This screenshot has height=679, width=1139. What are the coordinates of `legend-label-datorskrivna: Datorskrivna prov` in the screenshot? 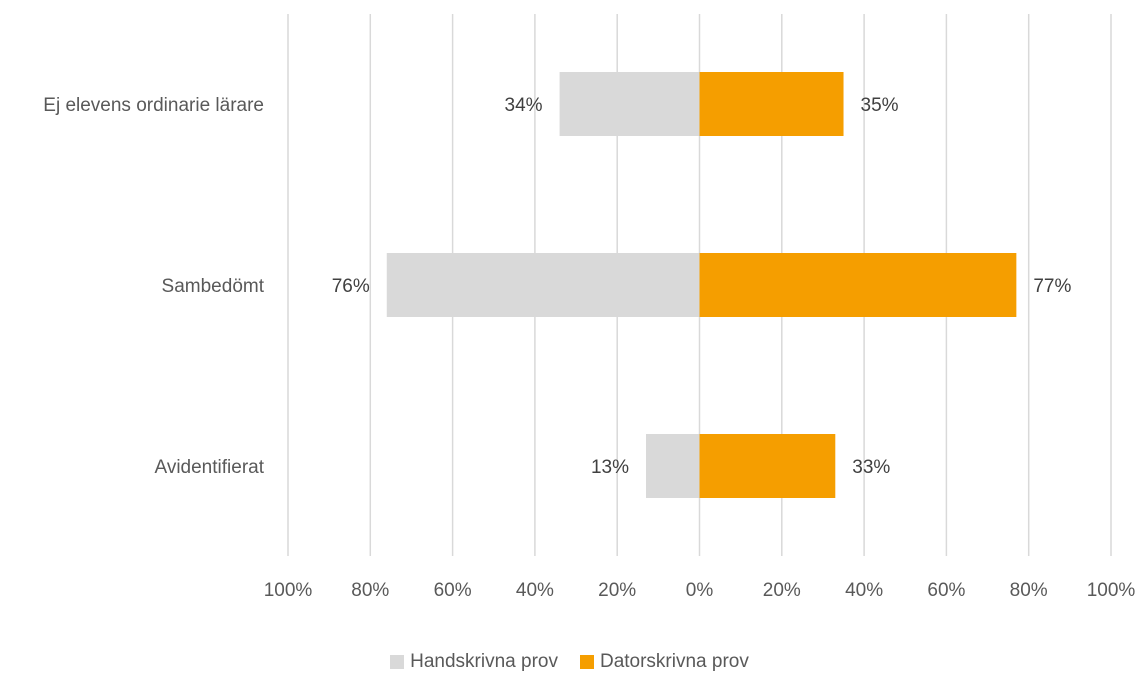 It's located at (674, 661).